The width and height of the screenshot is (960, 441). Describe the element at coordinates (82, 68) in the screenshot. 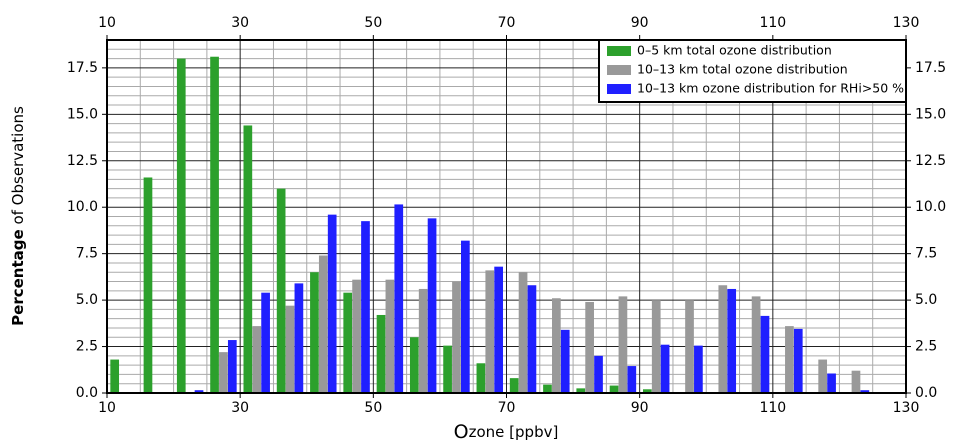

I see `y-tick-label: 17.5` at that location.